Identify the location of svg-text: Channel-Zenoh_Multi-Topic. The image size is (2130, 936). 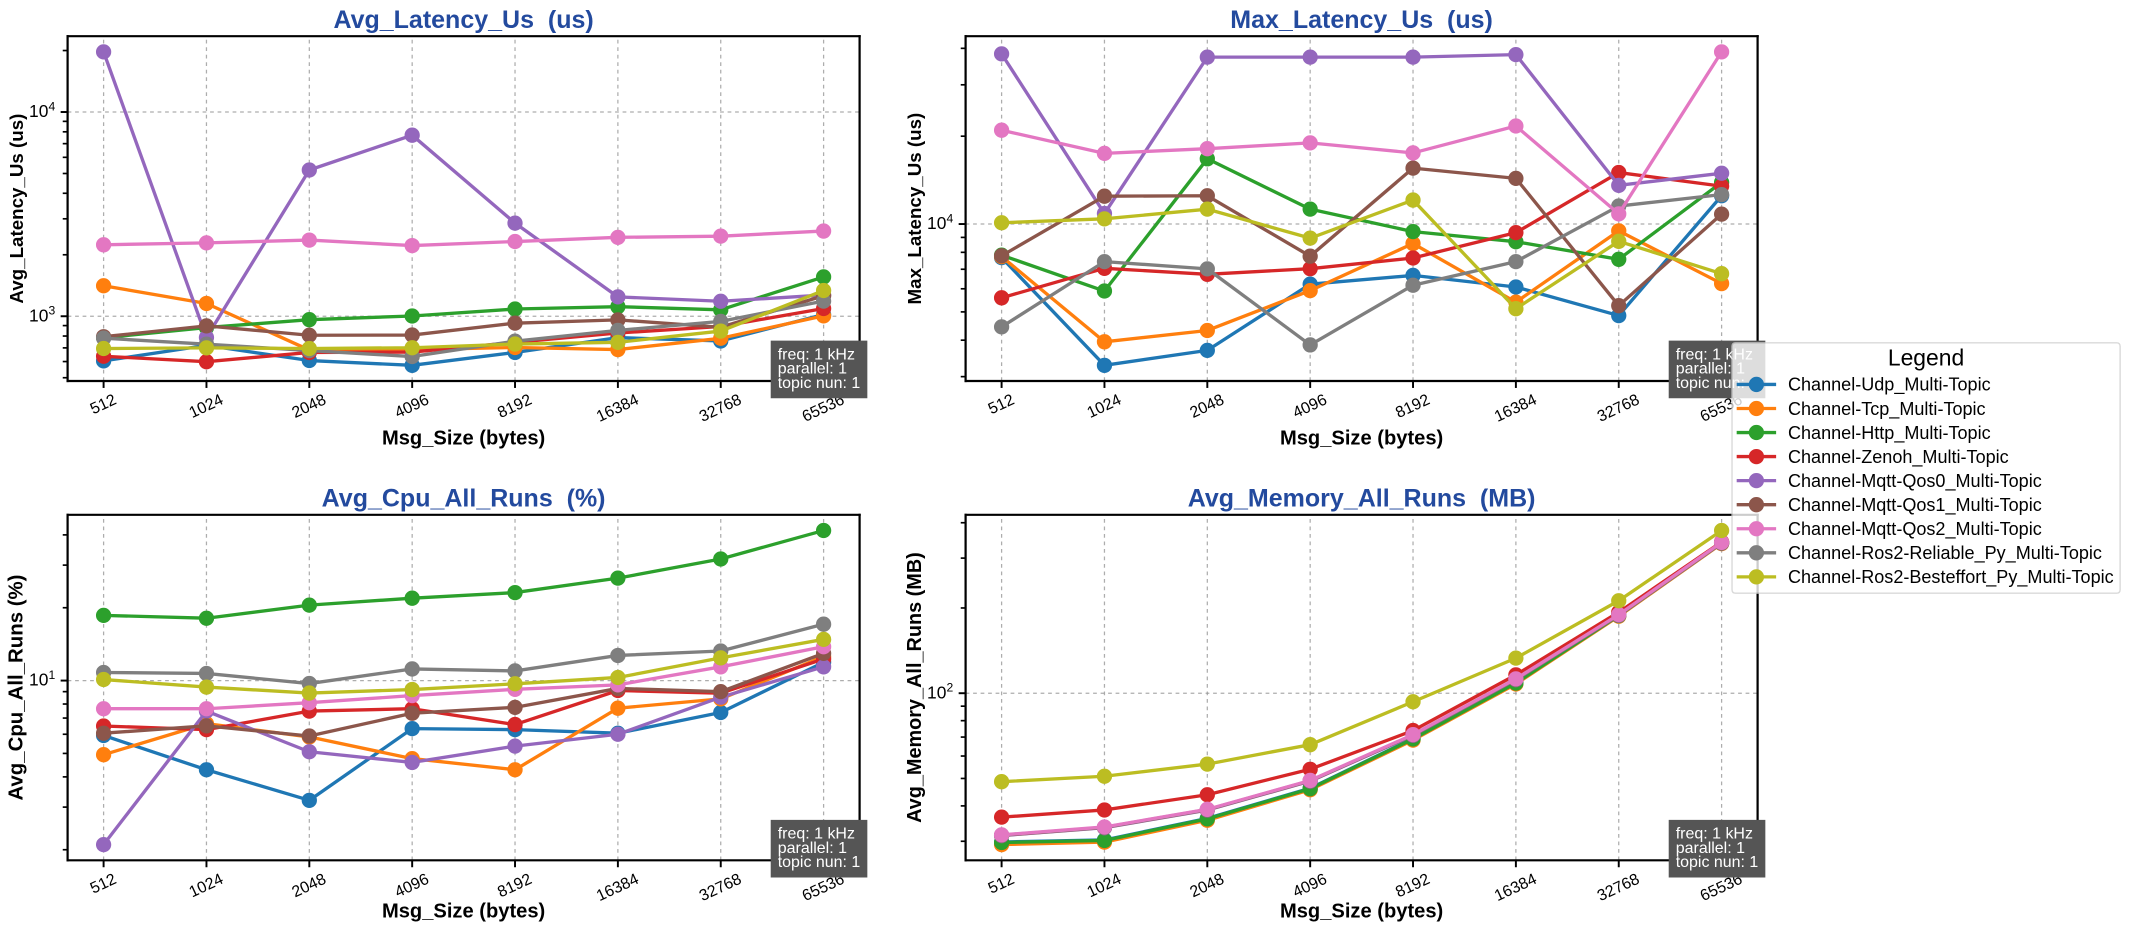
(1898, 457).